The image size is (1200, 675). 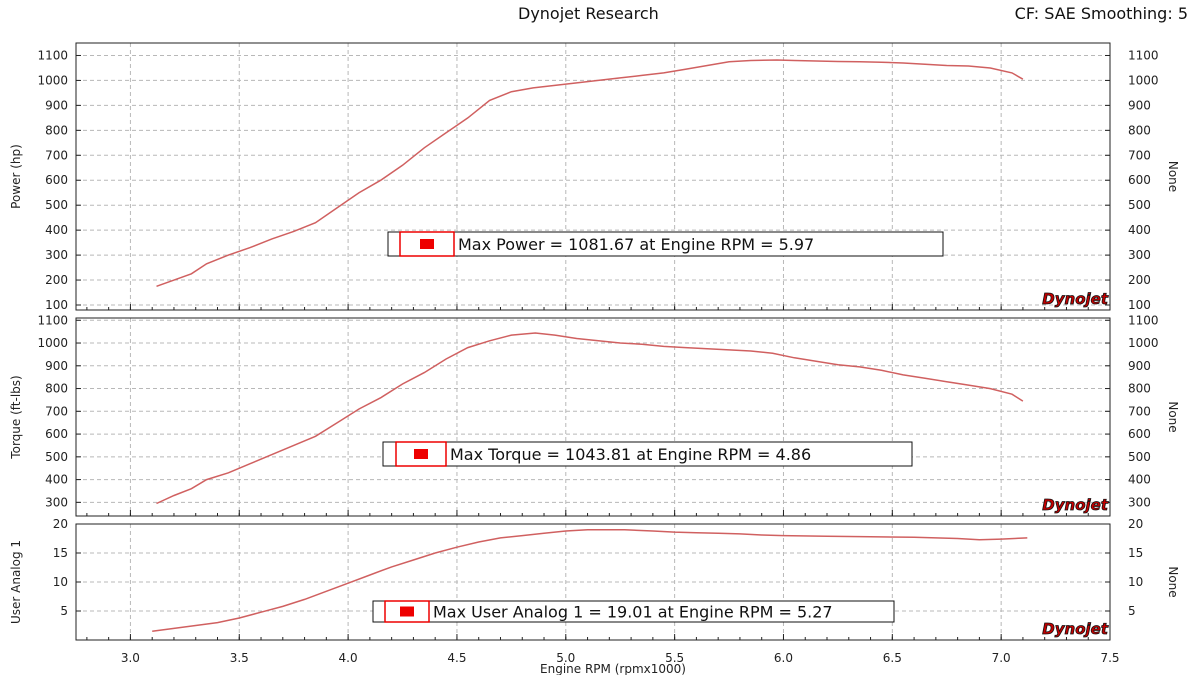 I want to click on x-tick-label: 7.0, so click(x=1001, y=658).